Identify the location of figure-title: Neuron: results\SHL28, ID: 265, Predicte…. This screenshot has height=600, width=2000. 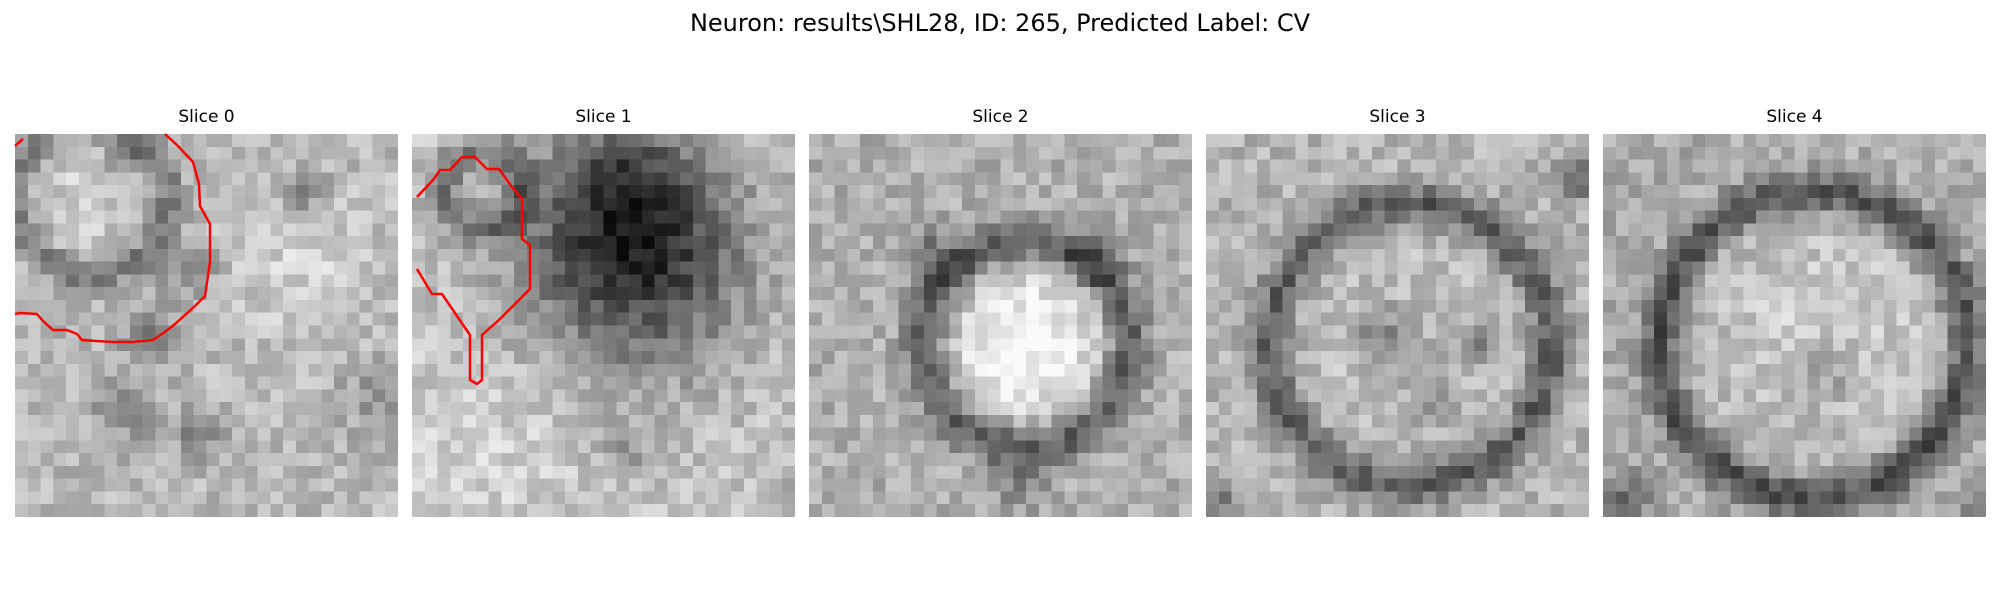
(1000, 23).